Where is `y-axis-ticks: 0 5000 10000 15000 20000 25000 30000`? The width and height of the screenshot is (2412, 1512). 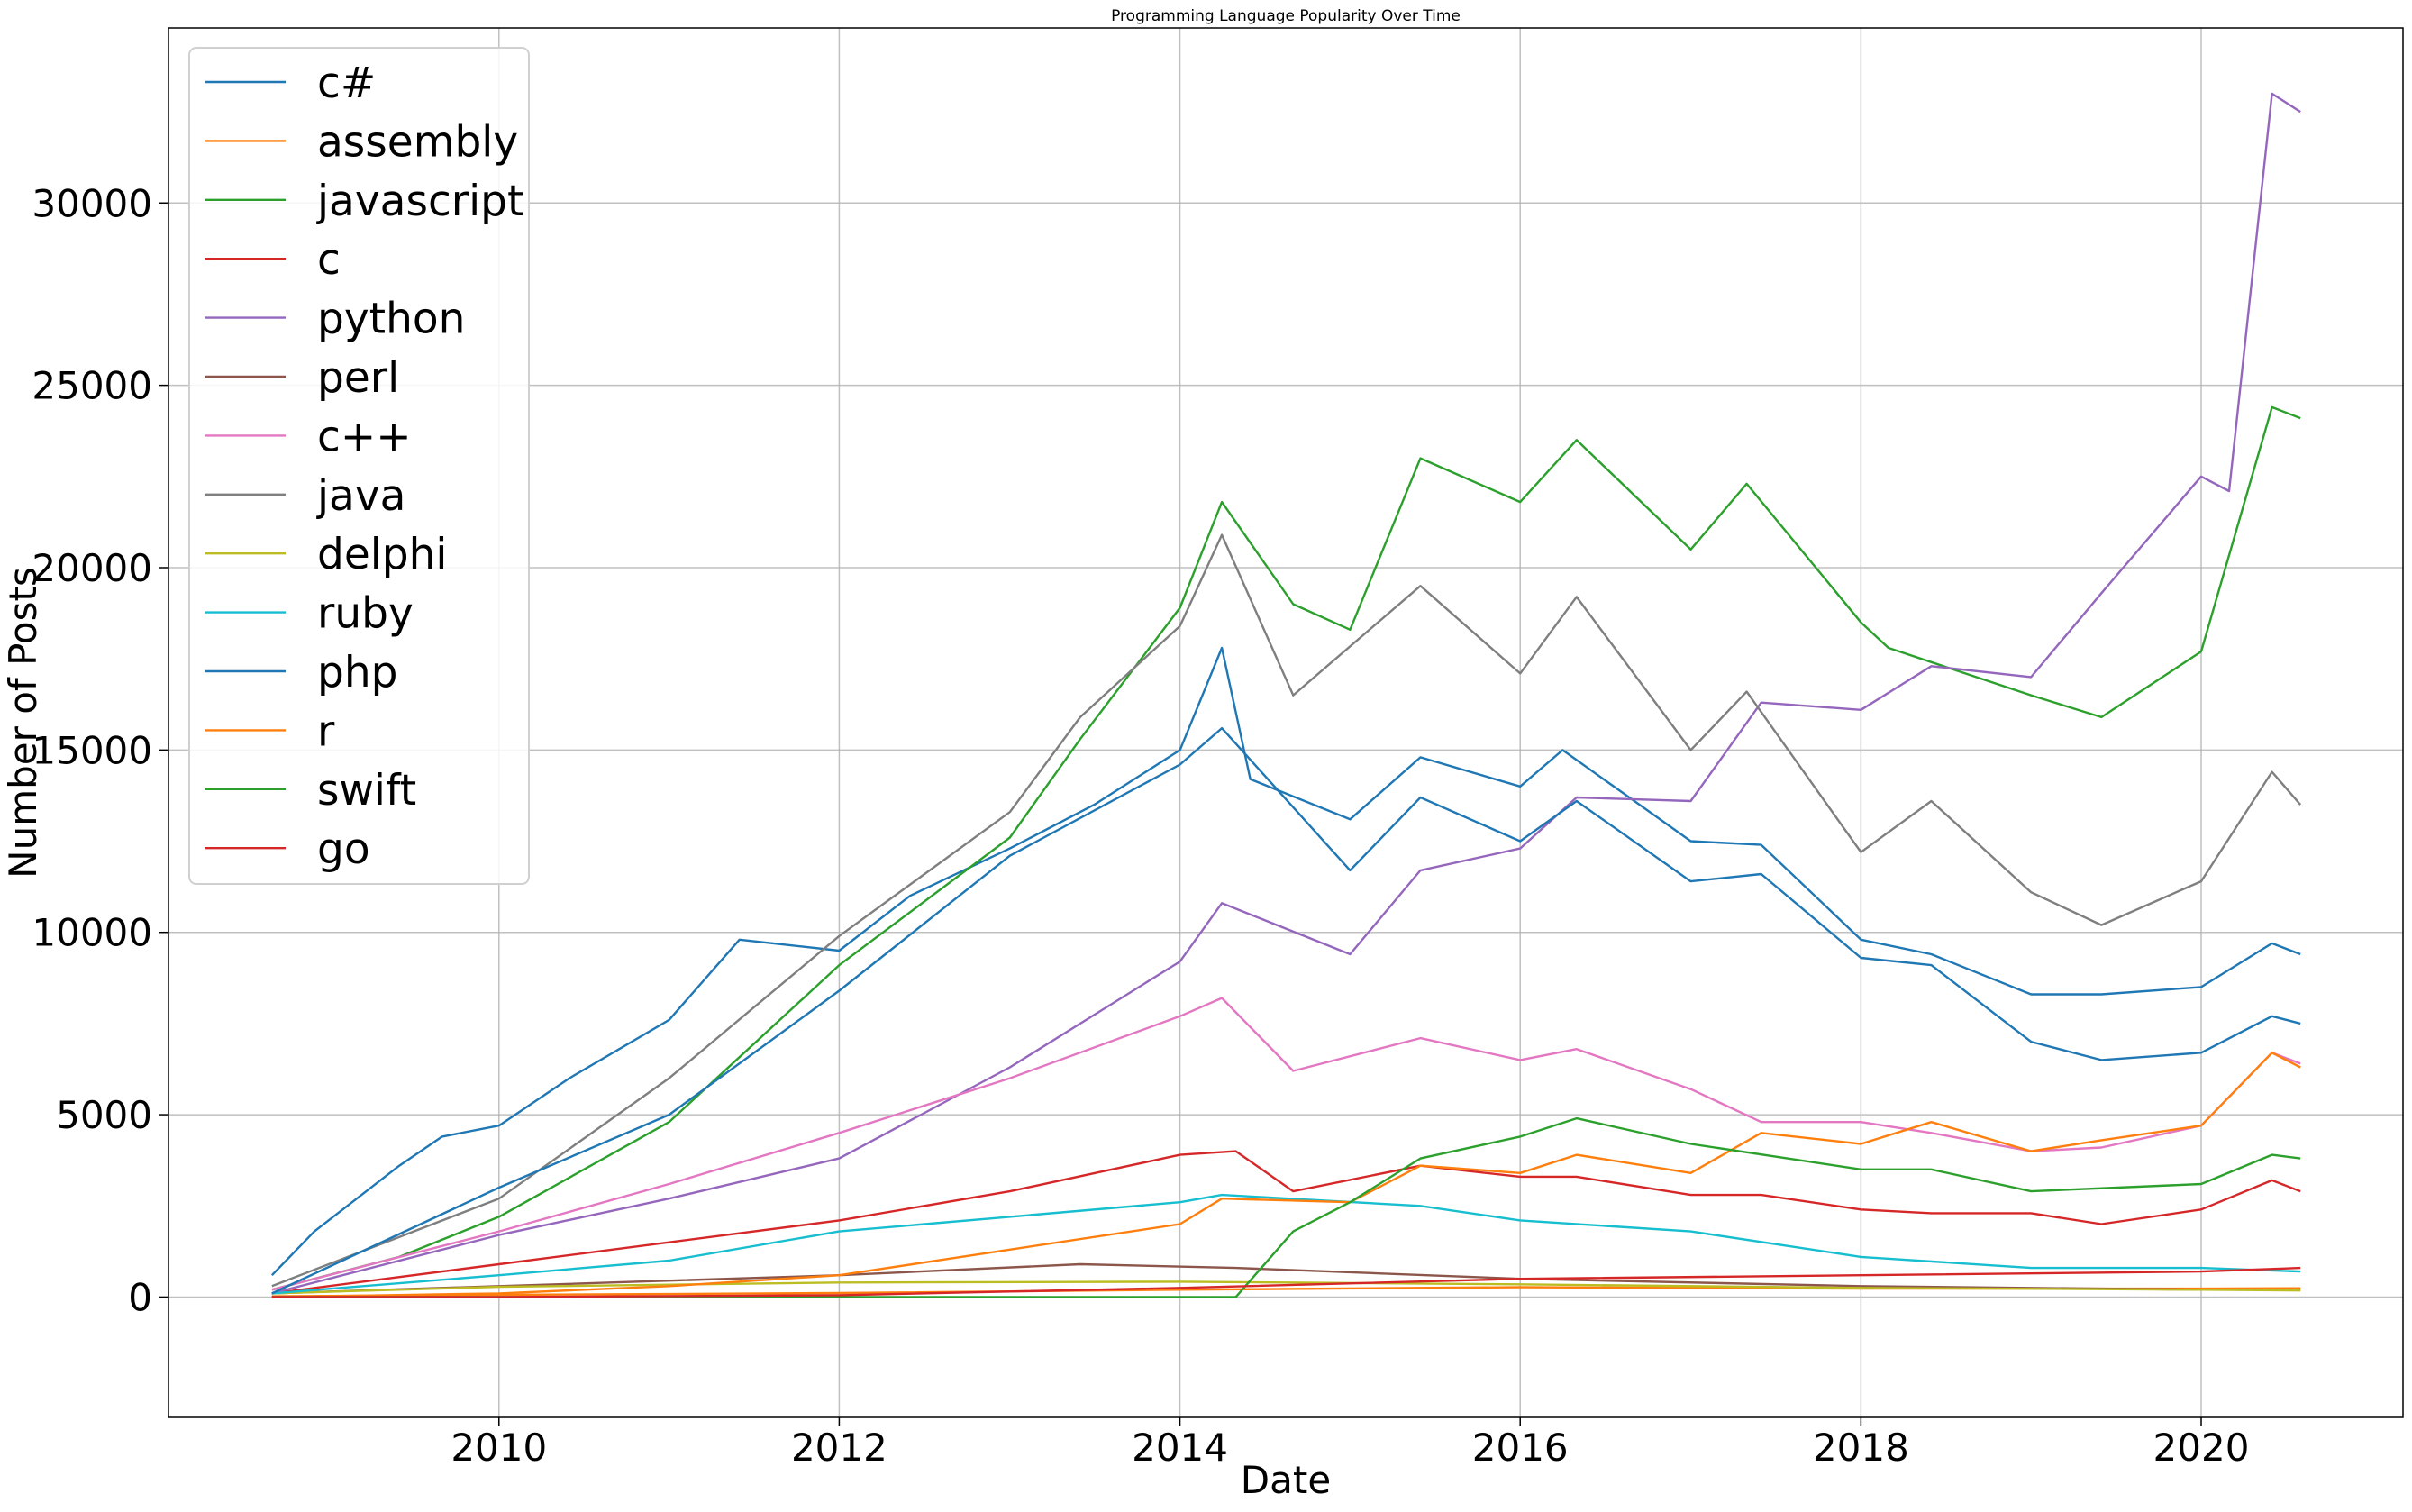
y-axis-ticks: 0 5000 10000 15000 20000 25000 30000 is located at coordinates (100, 750).